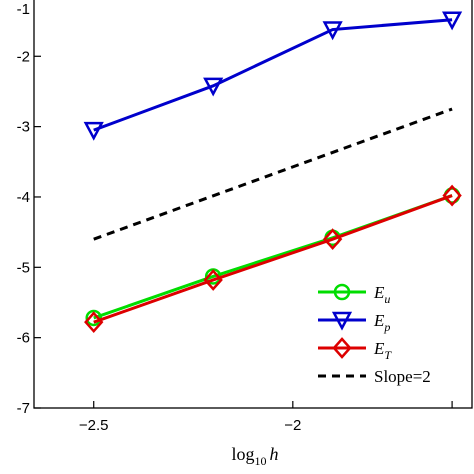 The width and height of the screenshot is (474, 474). Describe the element at coordinates (23, 338) in the screenshot. I see `y-tick-label: -6` at that location.